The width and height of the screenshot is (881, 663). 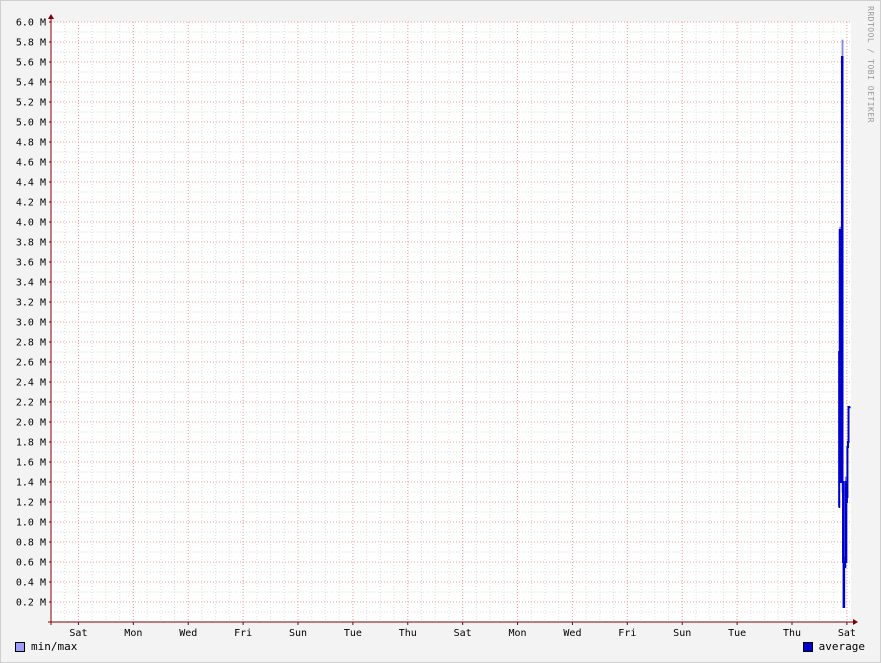 What do you see at coordinates (20, 646) in the screenshot?
I see `minmax-swatch` at bounding box center [20, 646].